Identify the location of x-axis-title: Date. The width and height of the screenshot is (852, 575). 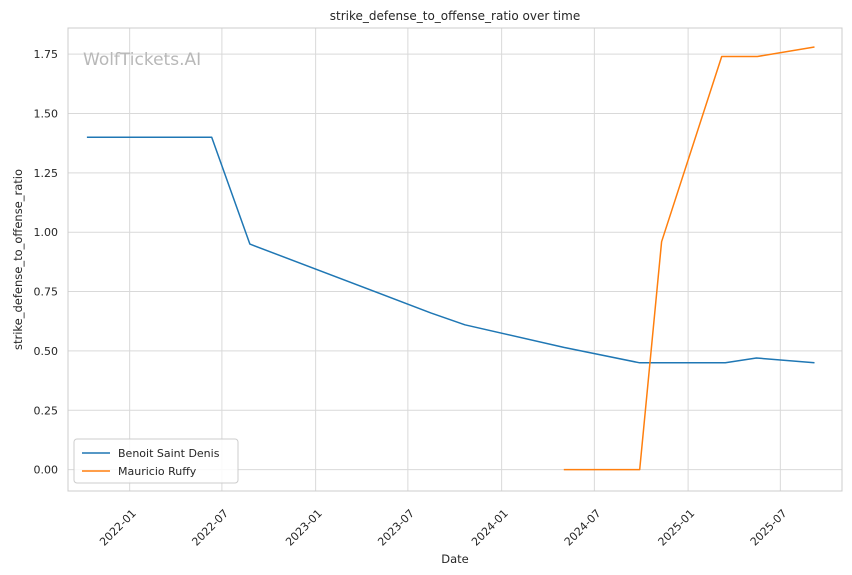
(455, 559).